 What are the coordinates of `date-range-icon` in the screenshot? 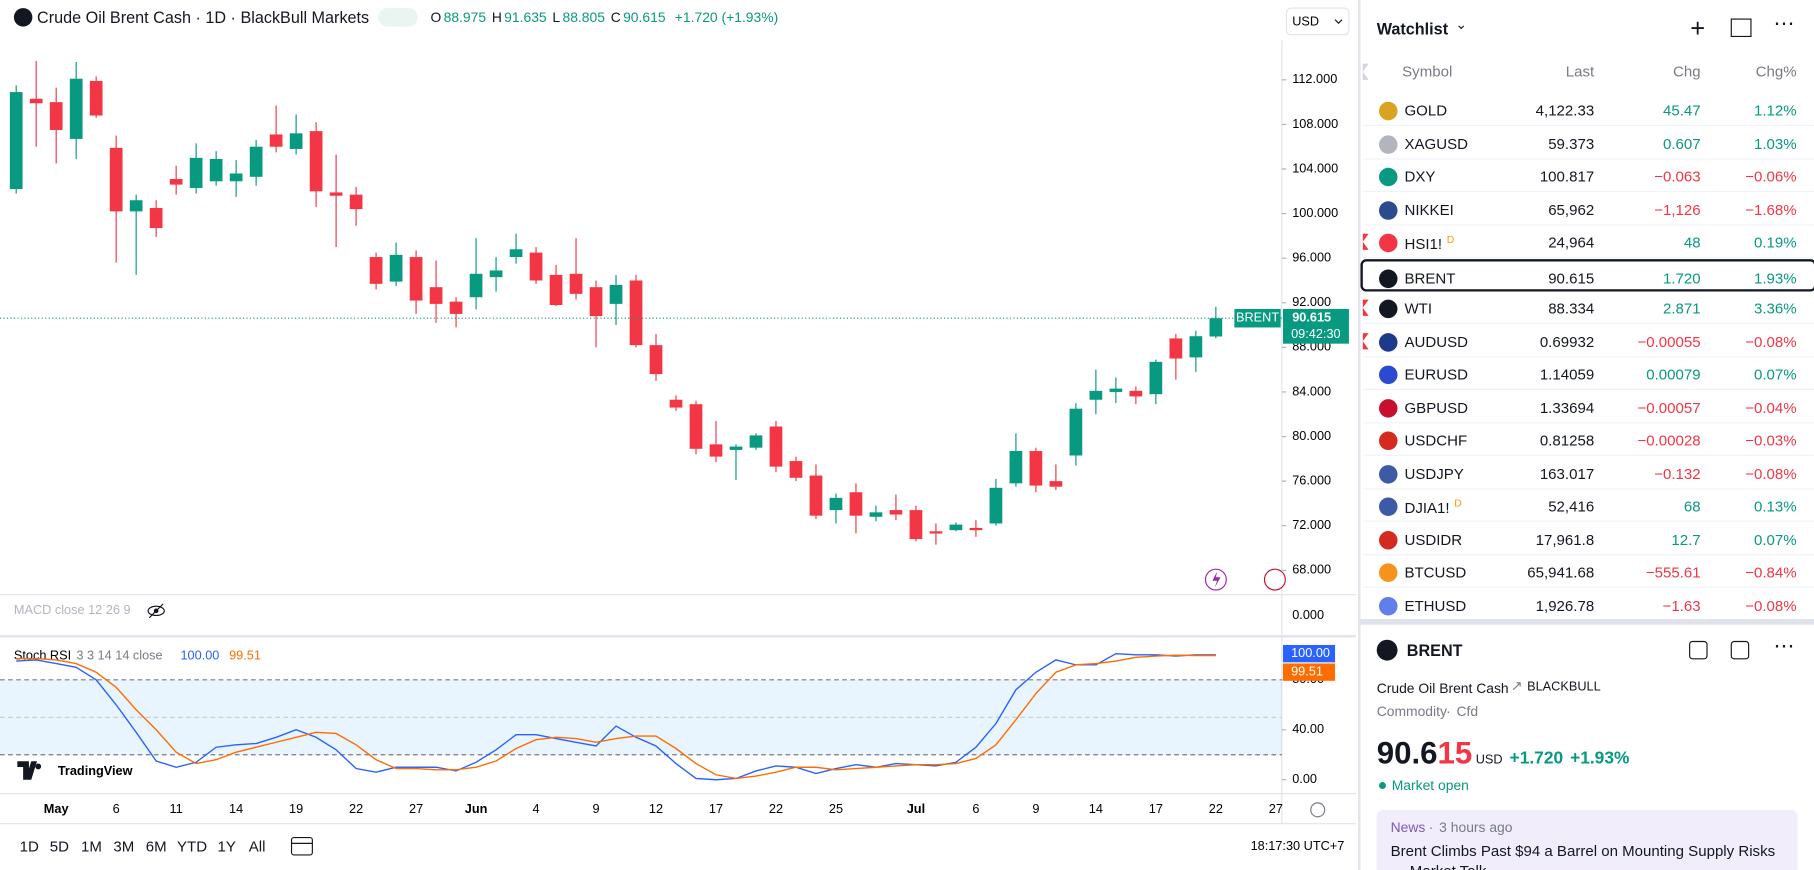 It's located at (301, 846).